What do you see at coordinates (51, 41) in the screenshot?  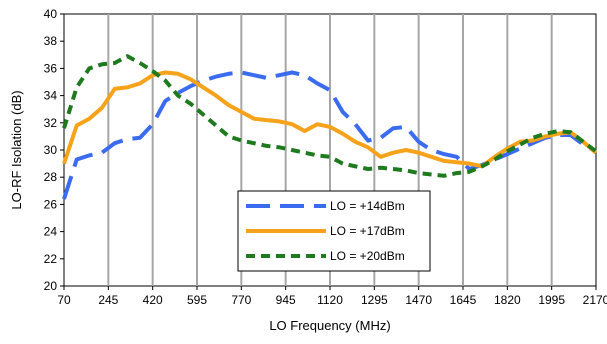 I see `y-tick-label: 38` at bounding box center [51, 41].